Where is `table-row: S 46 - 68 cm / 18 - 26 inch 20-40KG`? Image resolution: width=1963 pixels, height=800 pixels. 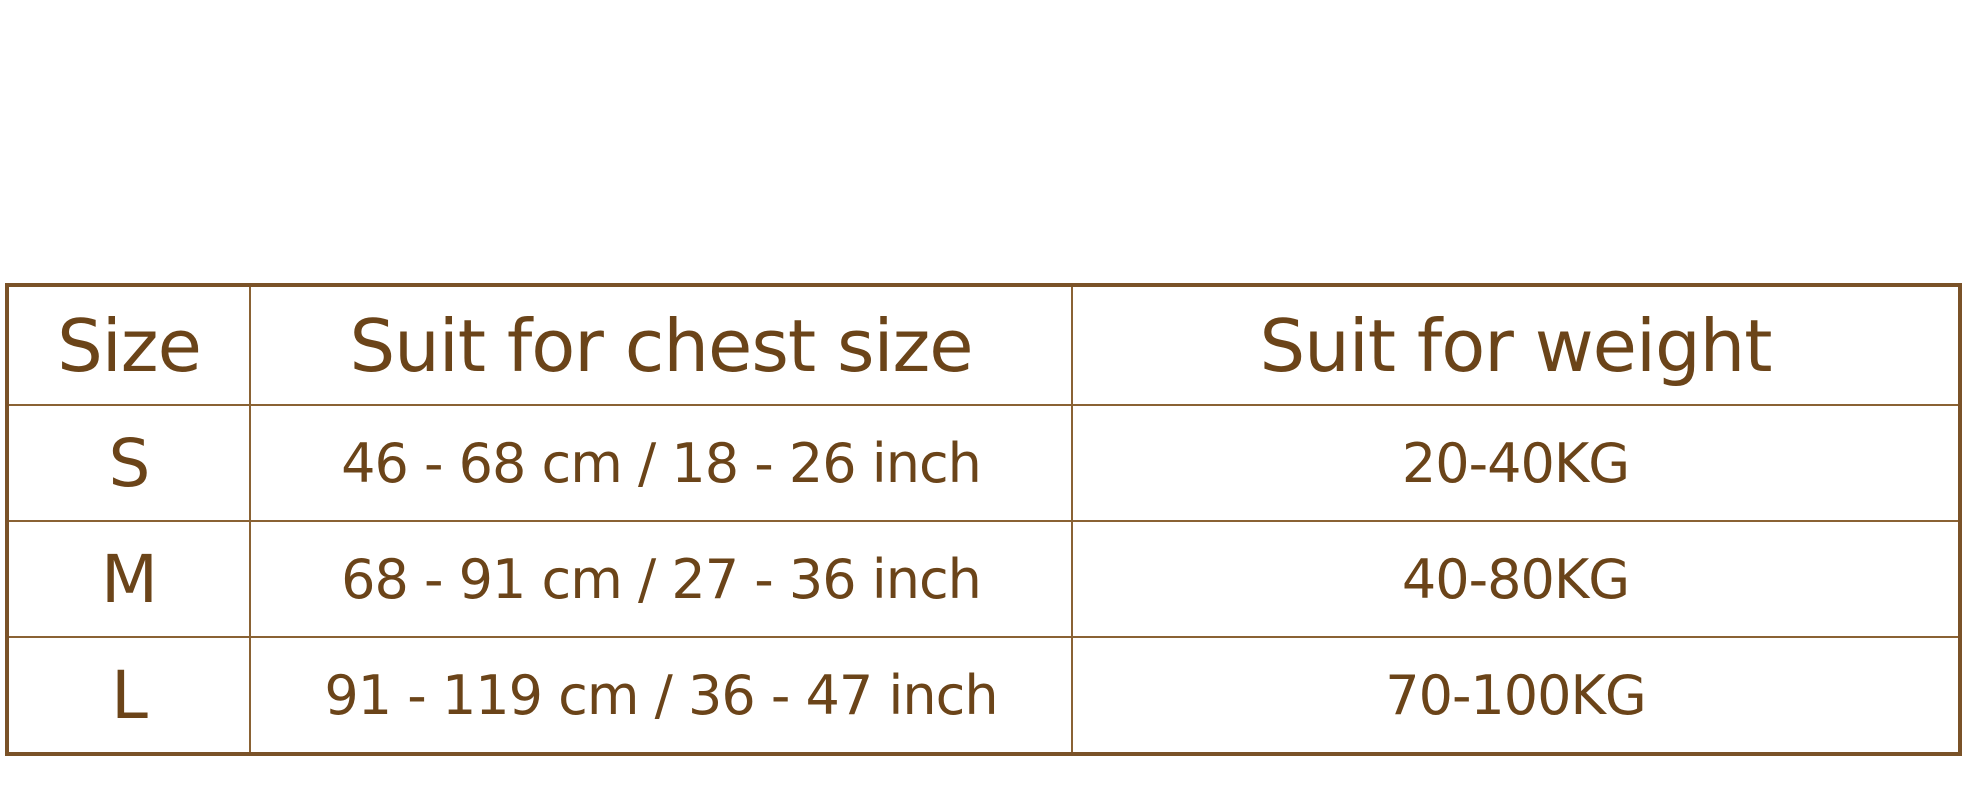
table-row: S 46 - 68 cm / 18 - 26 inch 20-40KG is located at coordinates (983, 463).